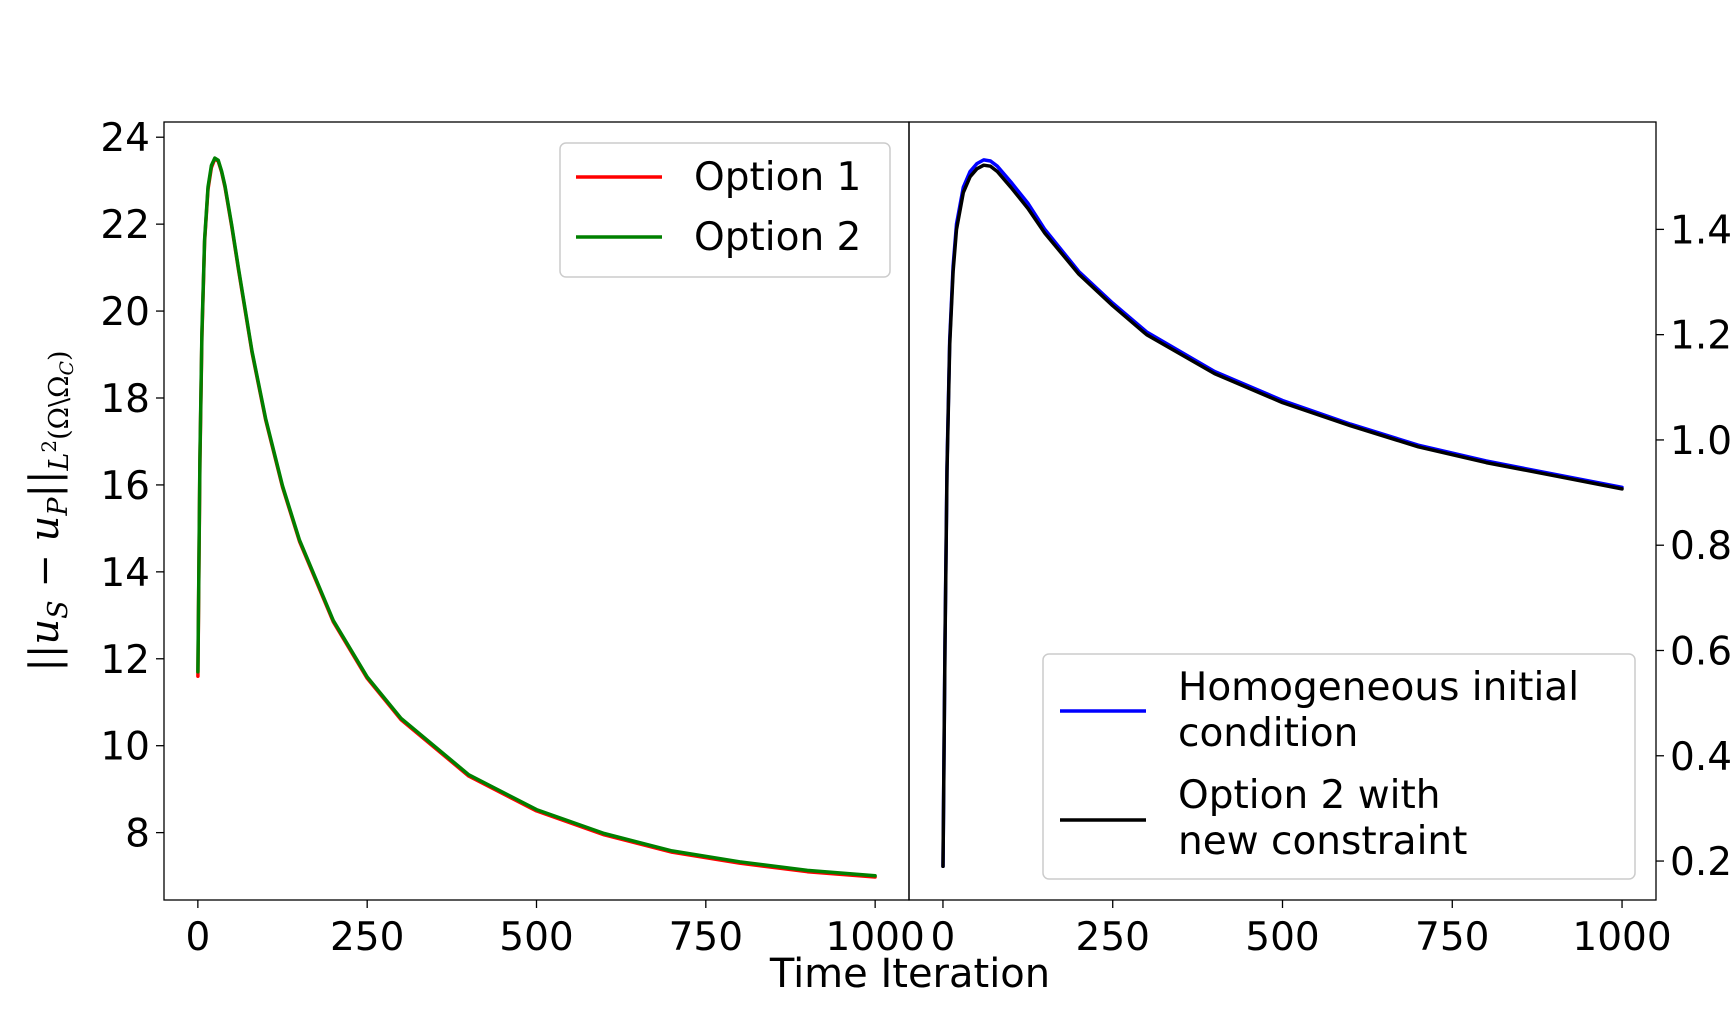 The width and height of the screenshot is (1736, 1009). I want to click on ylabel-p-sub: P, so click(58, 507).